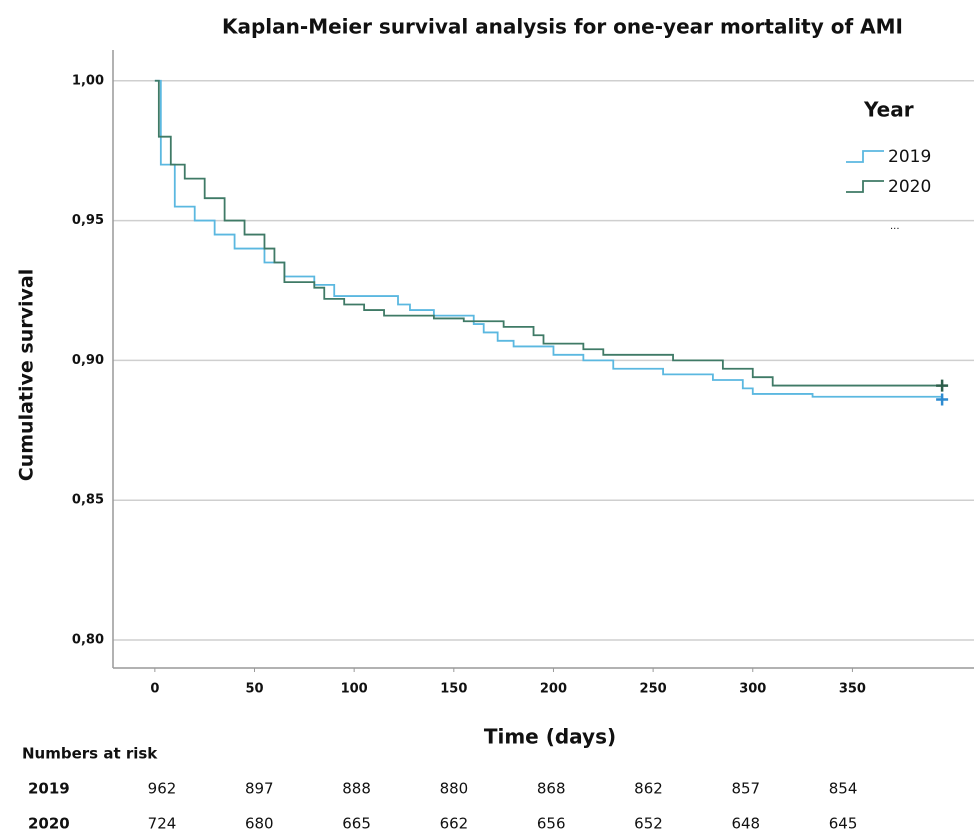 The image size is (974, 833). What do you see at coordinates (88, 220) in the screenshot?
I see `y-tick-label: 0,95` at bounding box center [88, 220].